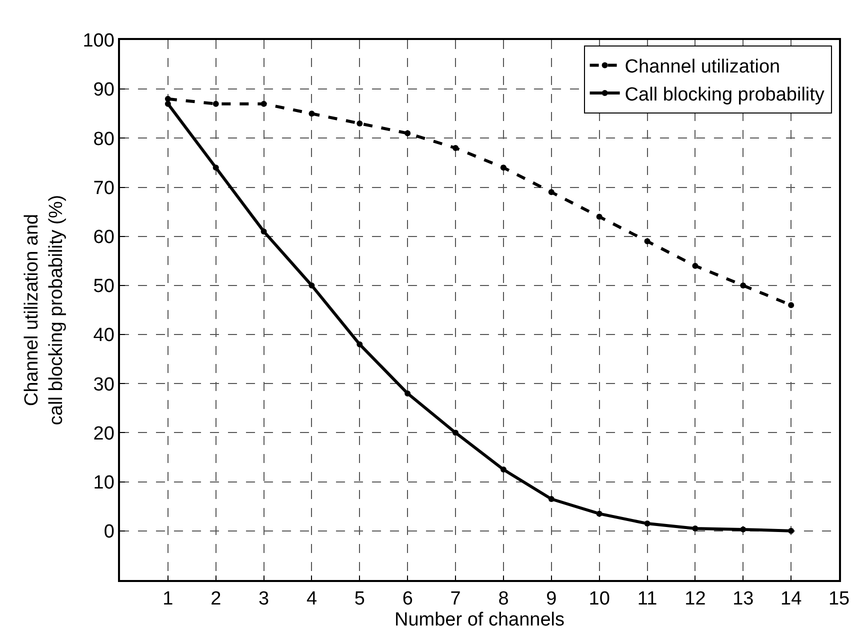  What do you see at coordinates (647, 599) in the screenshot?
I see `x-tick-label: 11` at bounding box center [647, 599].